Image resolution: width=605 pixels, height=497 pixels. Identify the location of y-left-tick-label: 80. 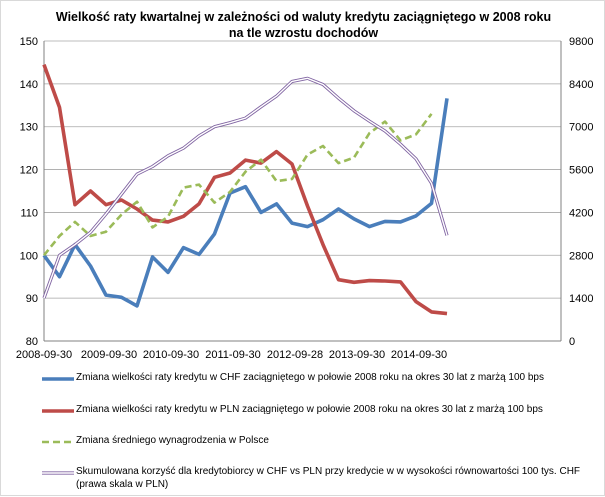
(32, 342).